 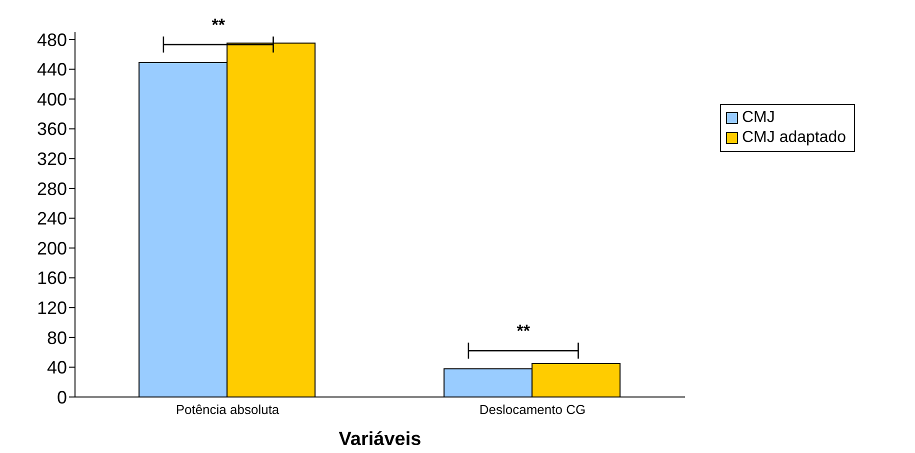 What do you see at coordinates (56, 338) in the screenshot?
I see `y-tick-label: 80` at bounding box center [56, 338].